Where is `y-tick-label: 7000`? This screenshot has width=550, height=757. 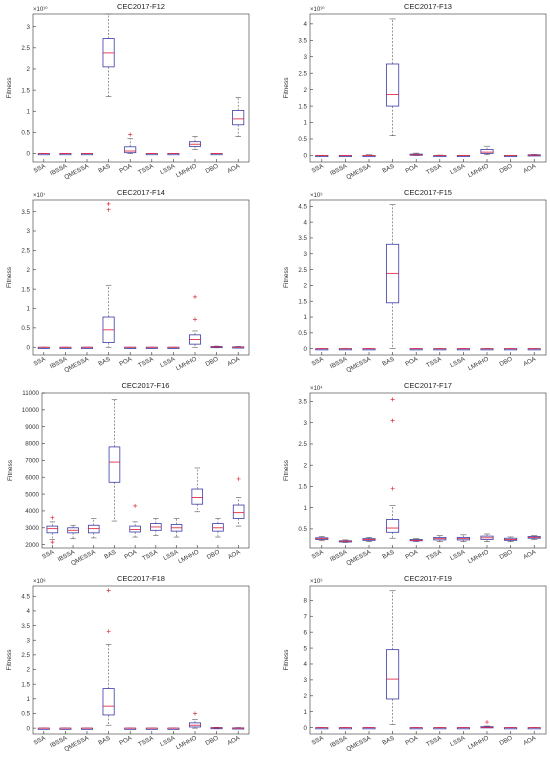
y-tick-label: 7000 is located at coordinates (32, 461).